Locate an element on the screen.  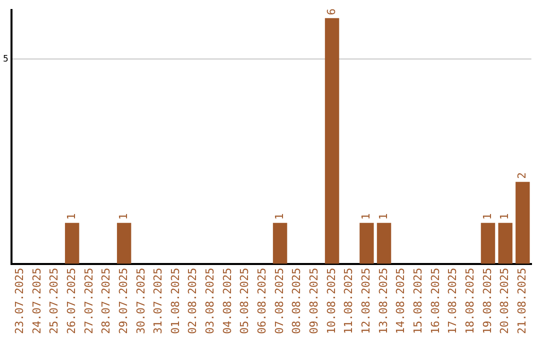
x-tick-label: 06.08.2025 is located at coordinates (262, 301).